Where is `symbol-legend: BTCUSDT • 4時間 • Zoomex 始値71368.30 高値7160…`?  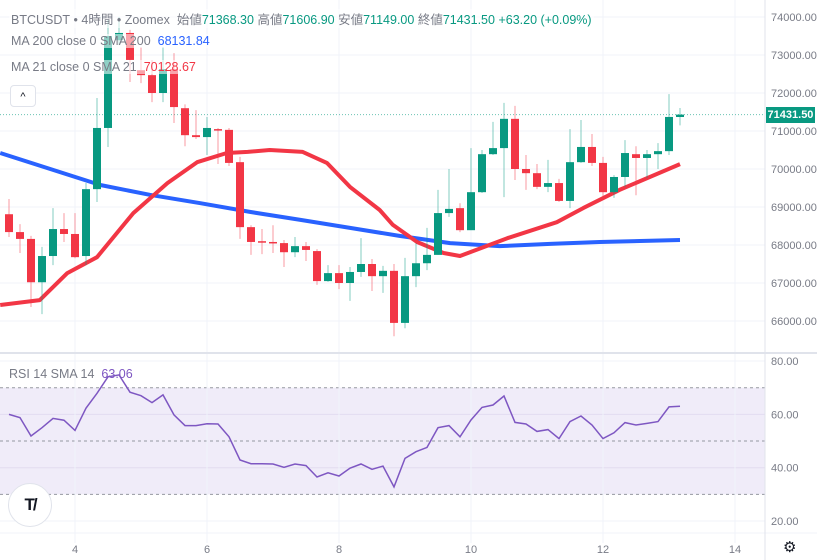
symbol-legend: BTCUSDT • 4時間 • Zoomex 始値71368.30 高値7160… is located at coordinates (301, 18).